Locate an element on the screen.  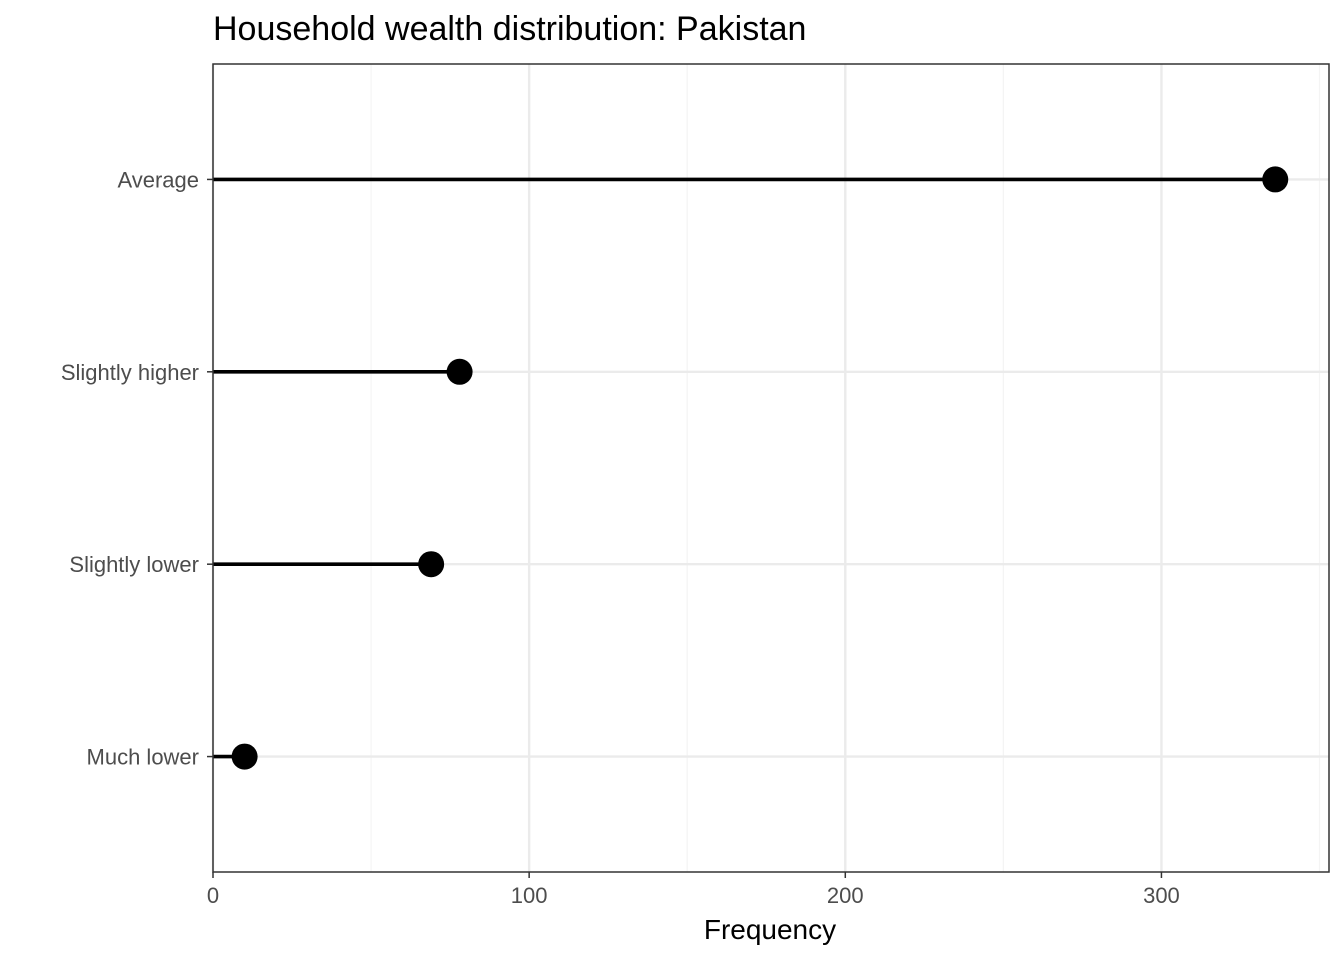
y-tick-label: Slightly higher is located at coordinates (130, 372).